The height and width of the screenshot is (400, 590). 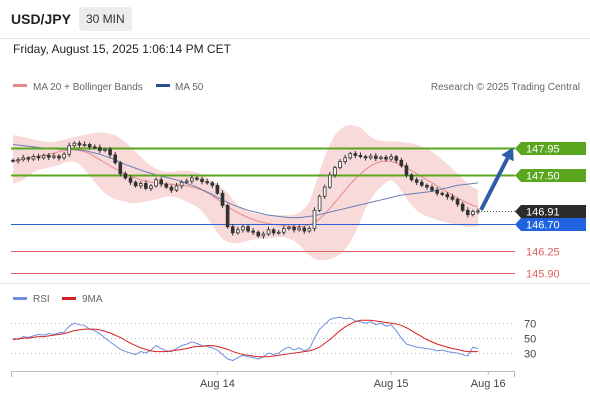 I want to click on price-label: 147.95, so click(x=543, y=150).